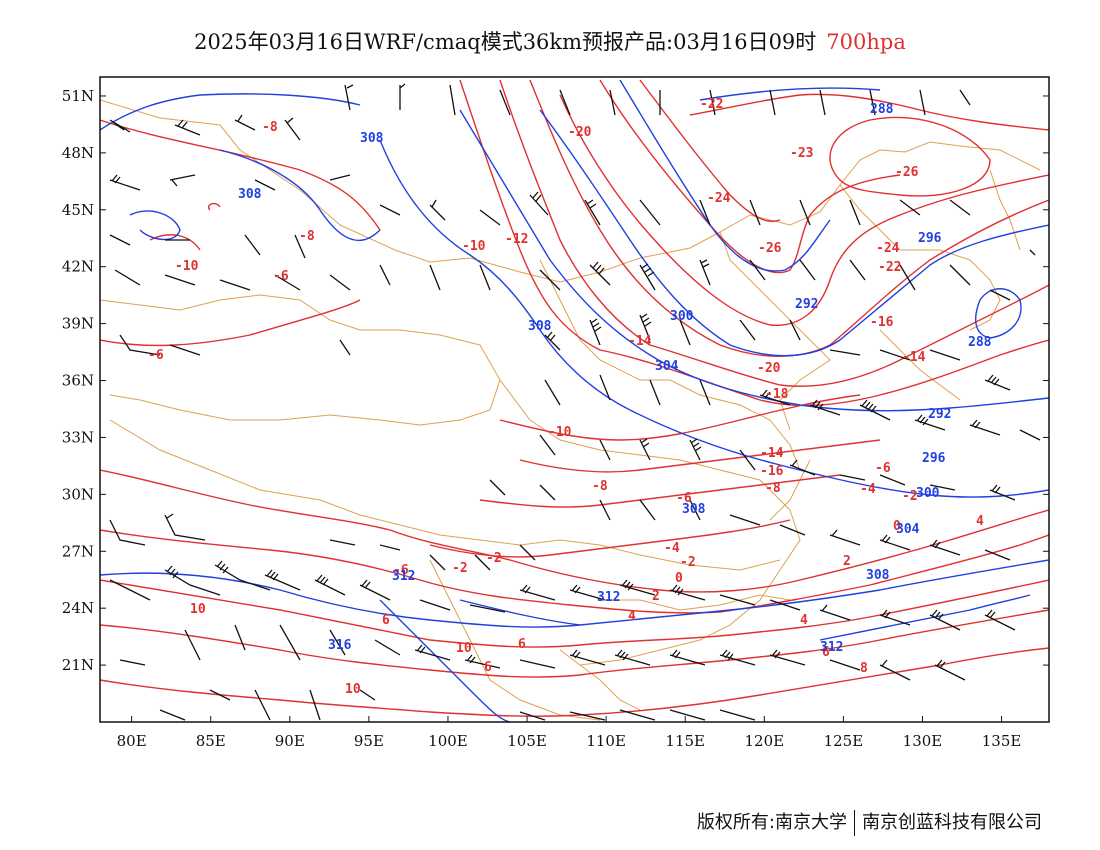 The width and height of the screenshot is (1100, 850). What do you see at coordinates (78, 665) in the screenshot?
I see `y-tick-label: 21N` at bounding box center [78, 665].